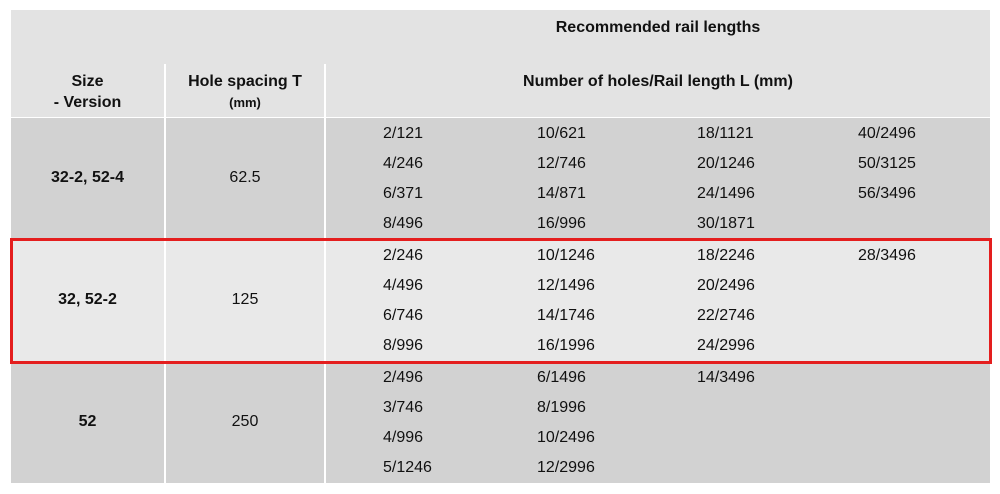 This screenshot has height=494, width=1000. Describe the element at coordinates (403, 193) in the screenshot. I see `length-cell: 6/371` at that location.